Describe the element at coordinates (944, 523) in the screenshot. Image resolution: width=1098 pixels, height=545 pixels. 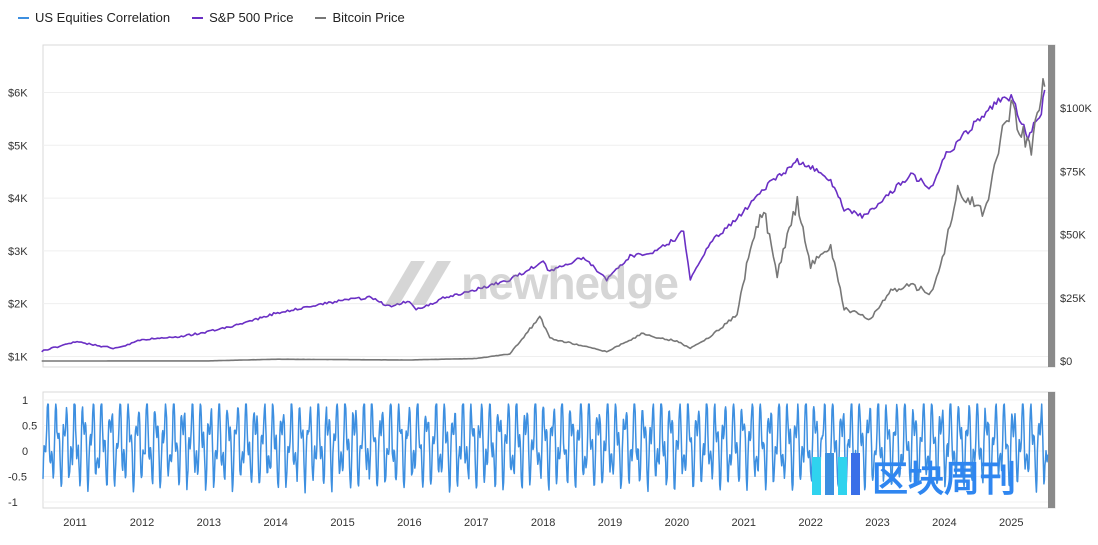
I see `x-tick-label: 2024` at that location.